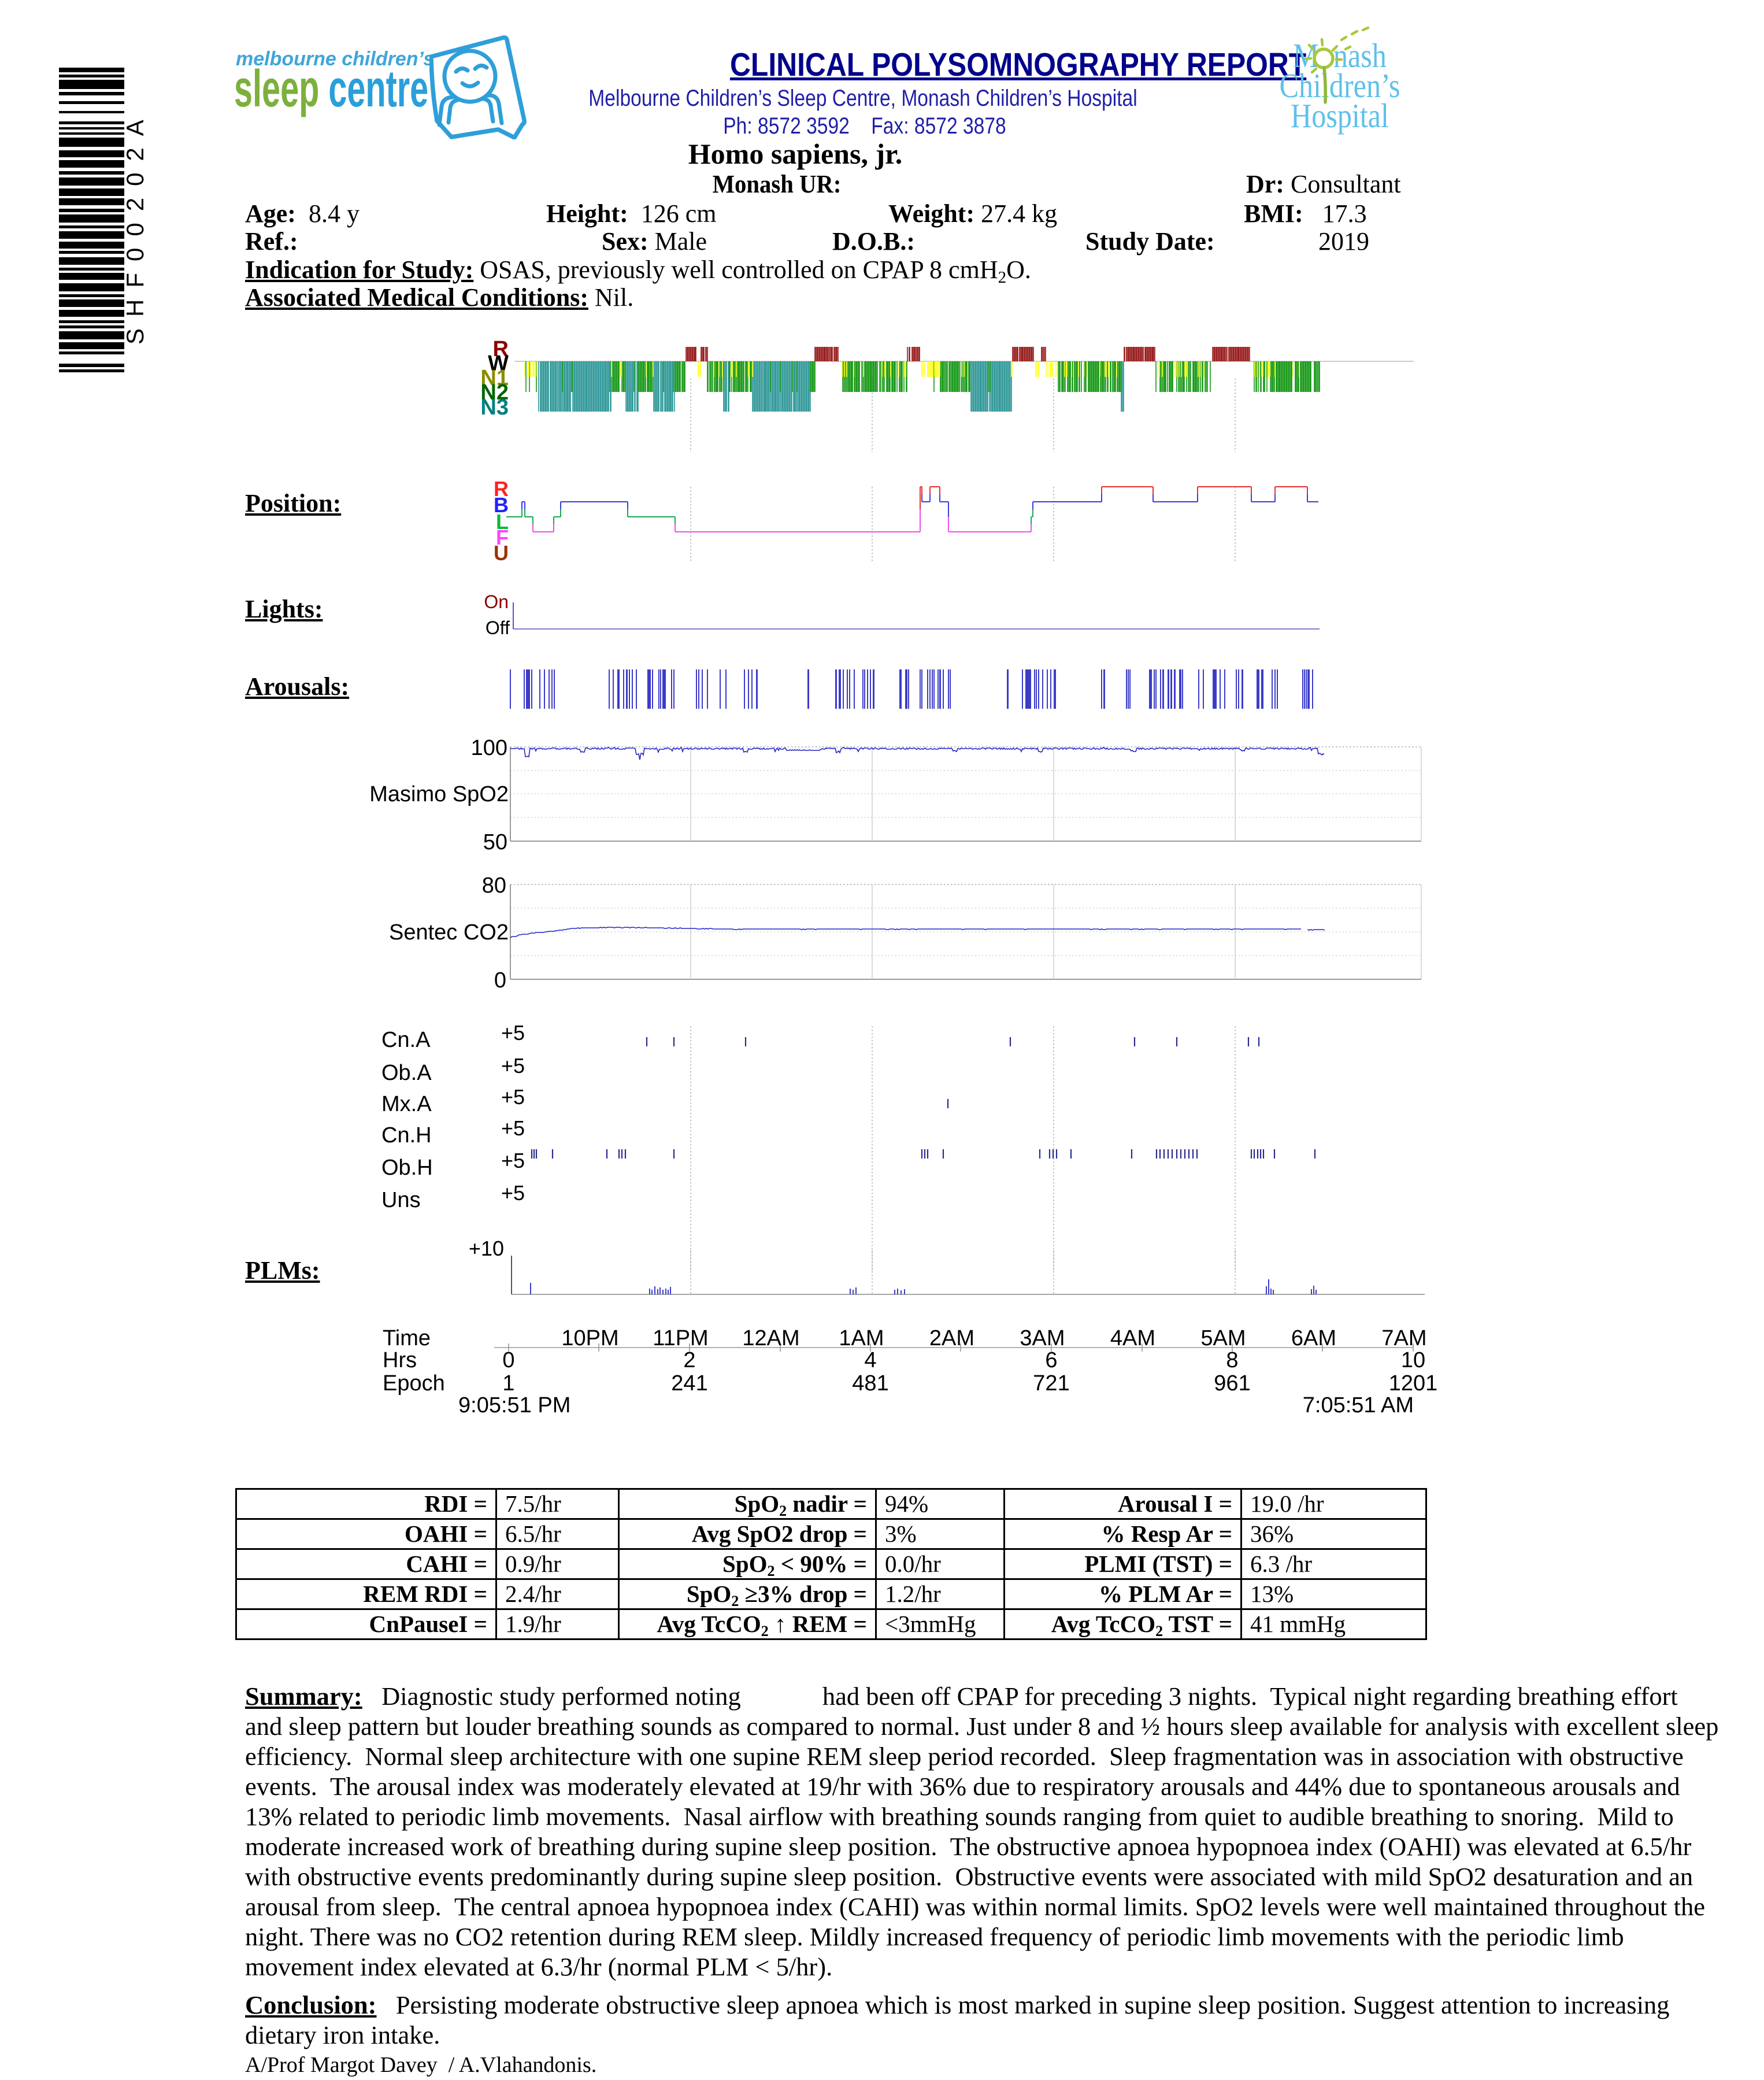 This screenshot has width=1764, height=2080. I want to click on svg-text: Time, so click(407, 1338).